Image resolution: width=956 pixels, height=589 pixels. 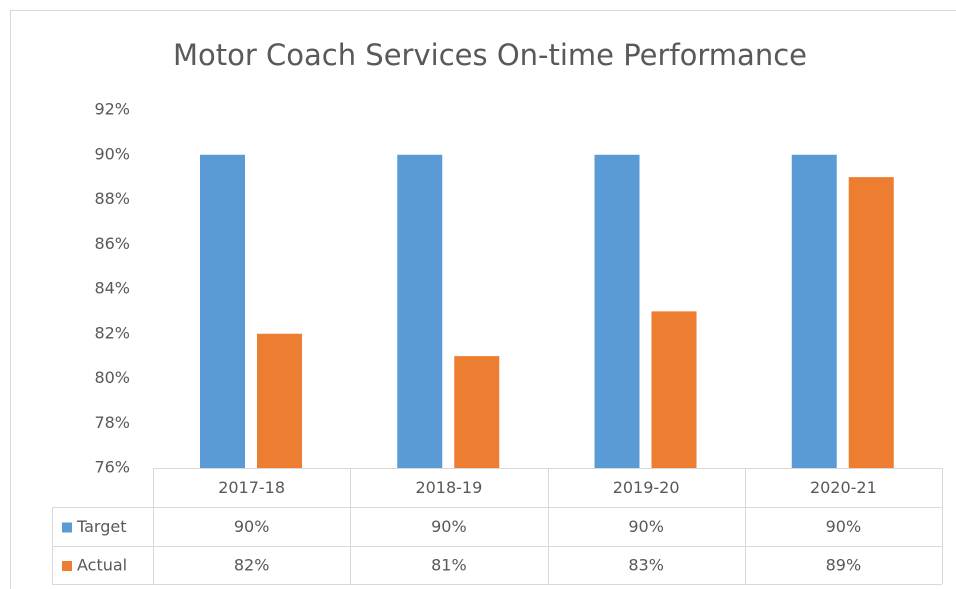 I want to click on legend-label: Actual, so click(x=102, y=565).